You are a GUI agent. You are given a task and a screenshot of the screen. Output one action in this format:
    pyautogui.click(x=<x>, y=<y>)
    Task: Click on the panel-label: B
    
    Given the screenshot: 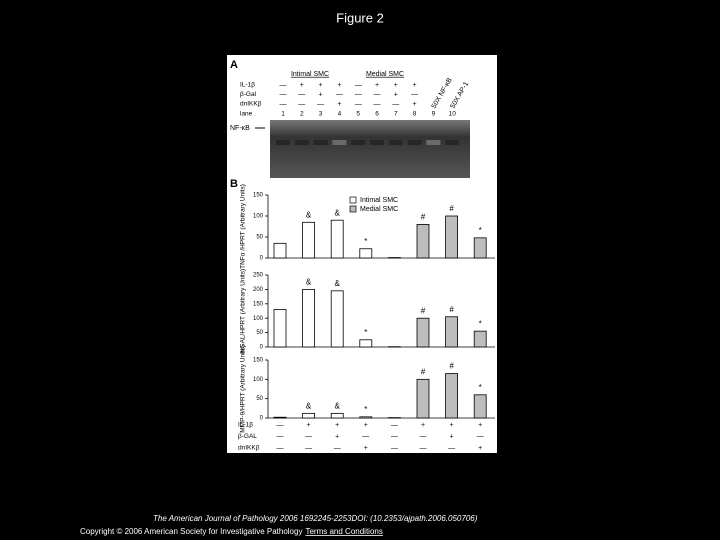 What is the action you would take?
    pyautogui.click(x=234, y=184)
    